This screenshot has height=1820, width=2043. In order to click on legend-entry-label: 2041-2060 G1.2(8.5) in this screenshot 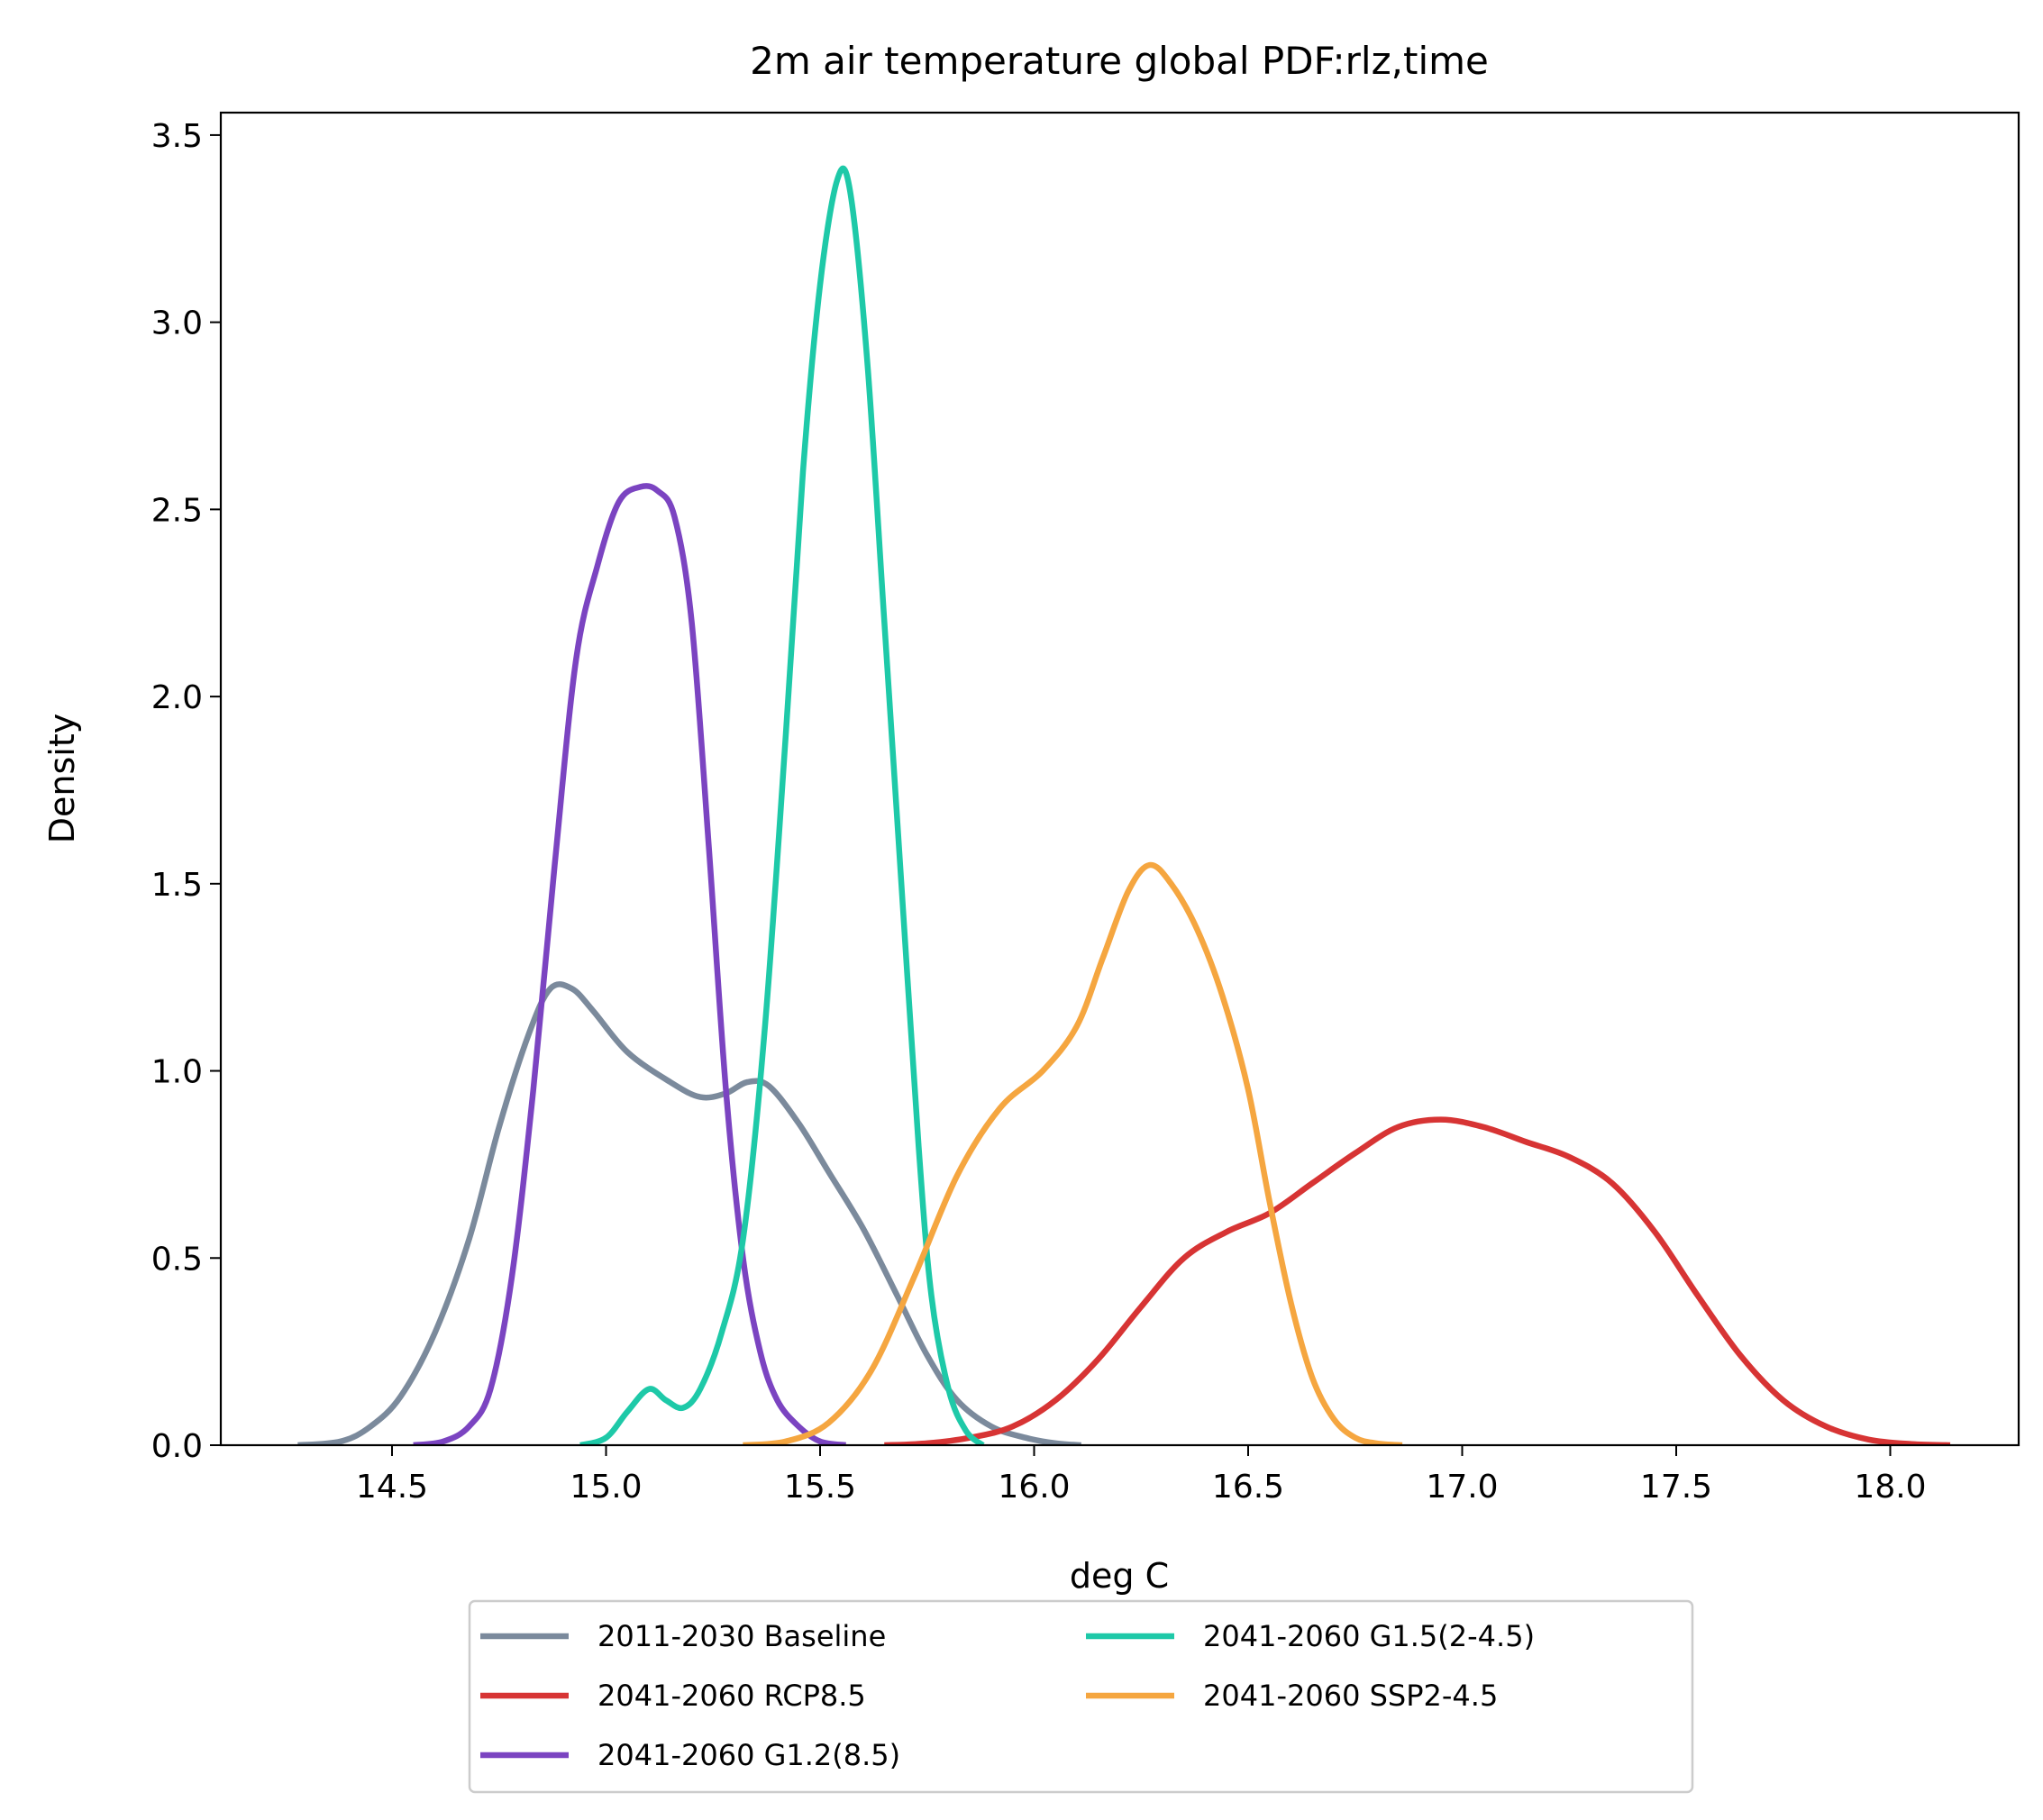, I will do `click(748, 1755)`.